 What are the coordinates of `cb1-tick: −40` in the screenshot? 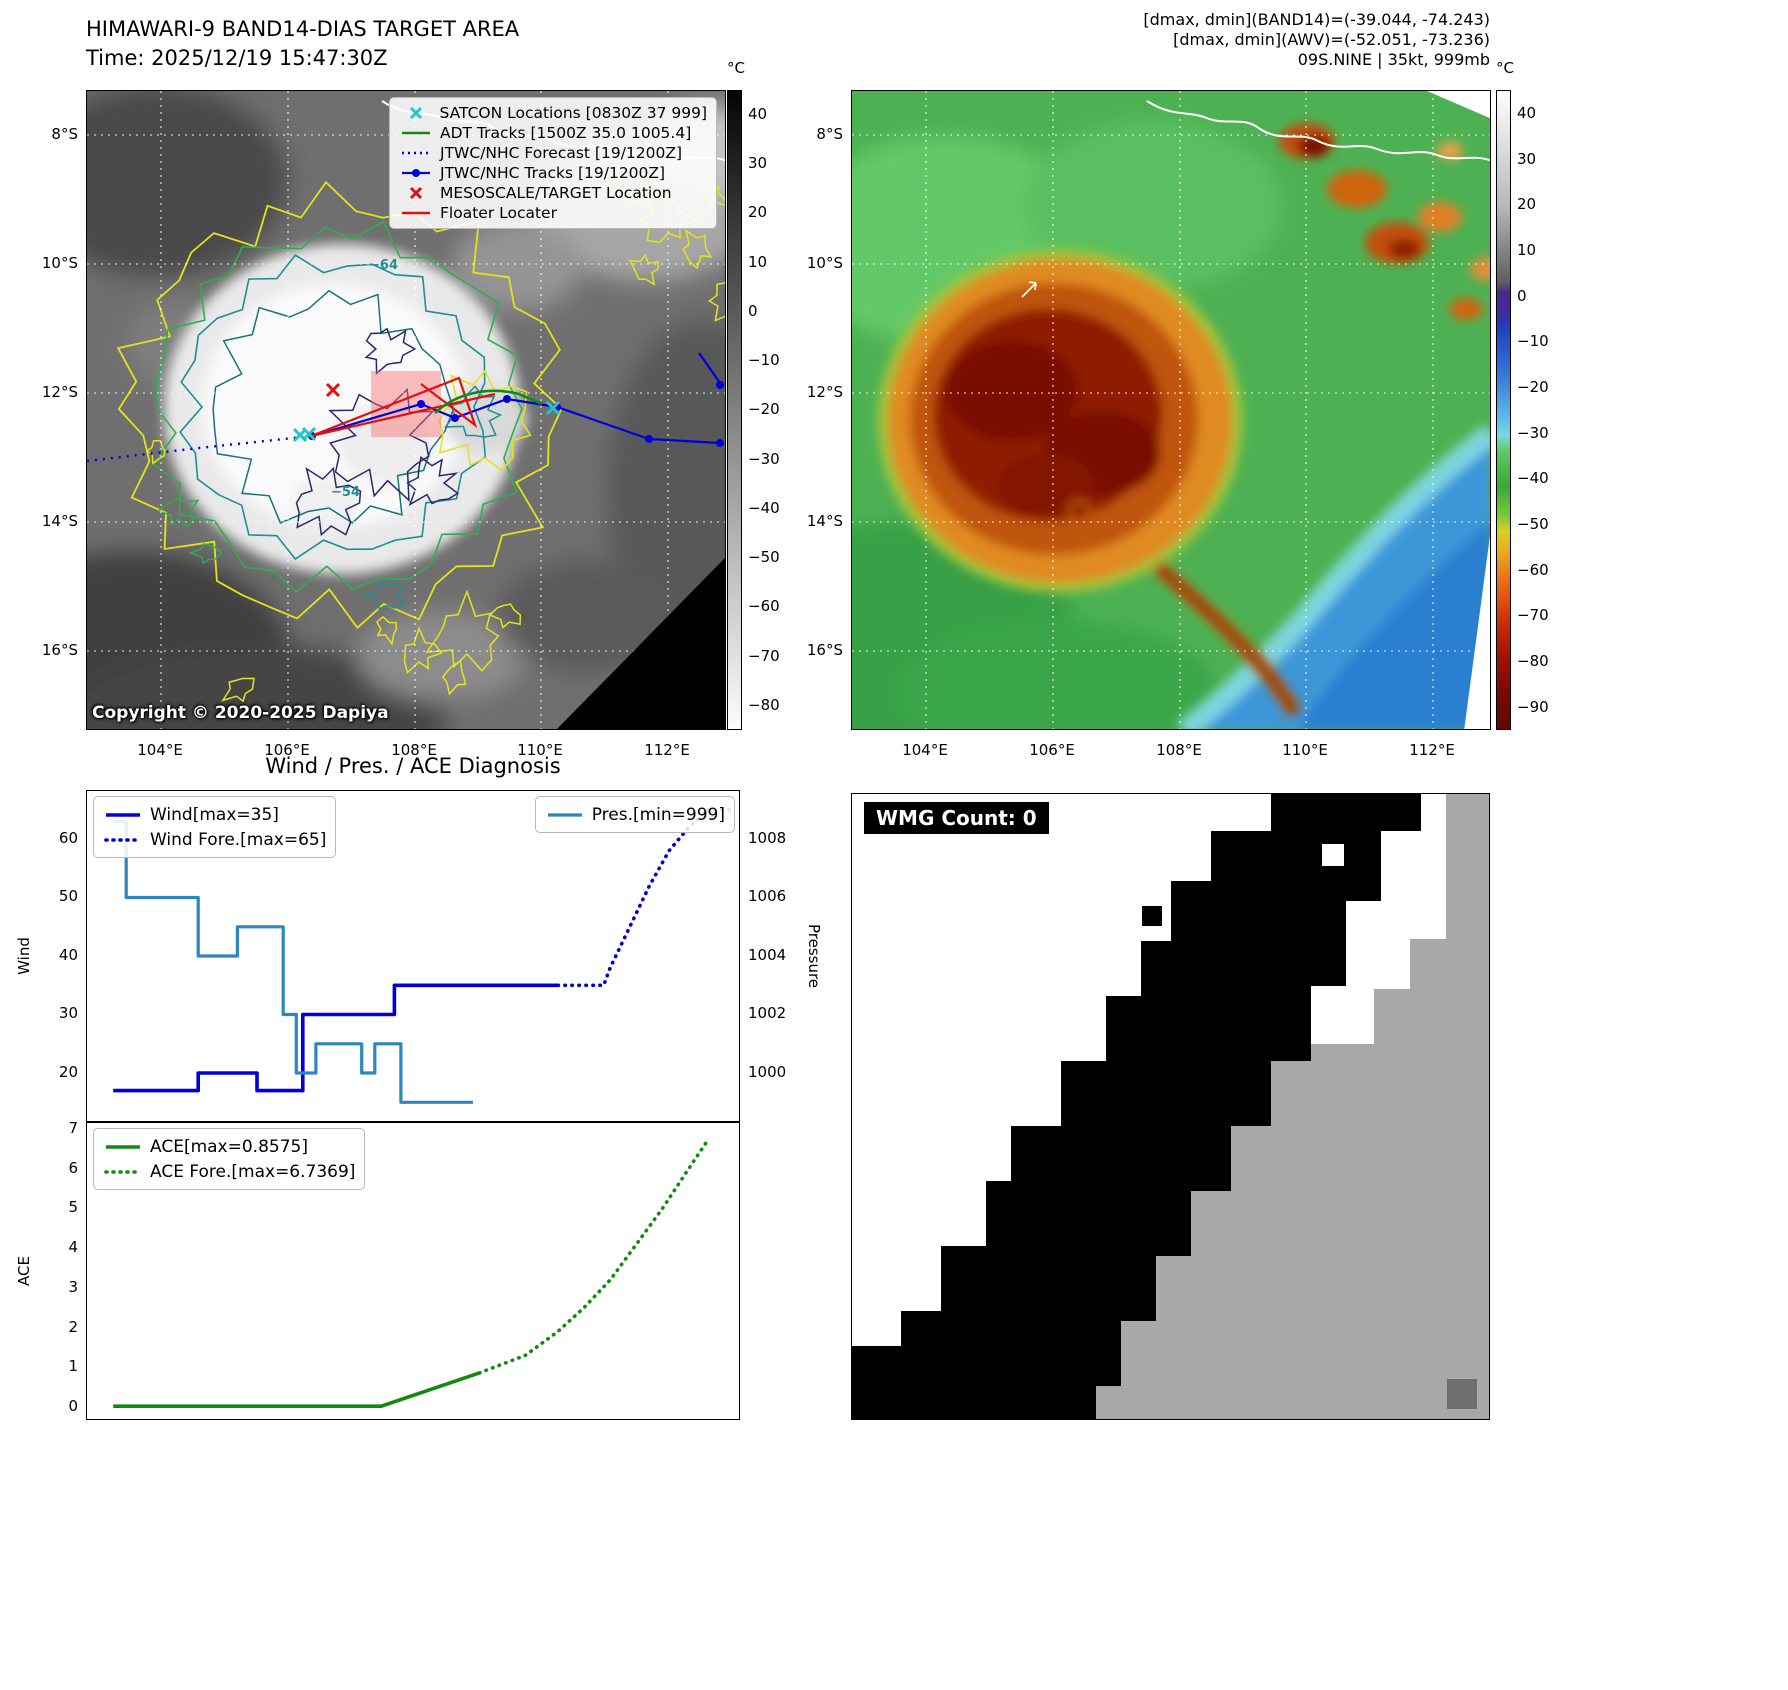 It's located at (764, 508).